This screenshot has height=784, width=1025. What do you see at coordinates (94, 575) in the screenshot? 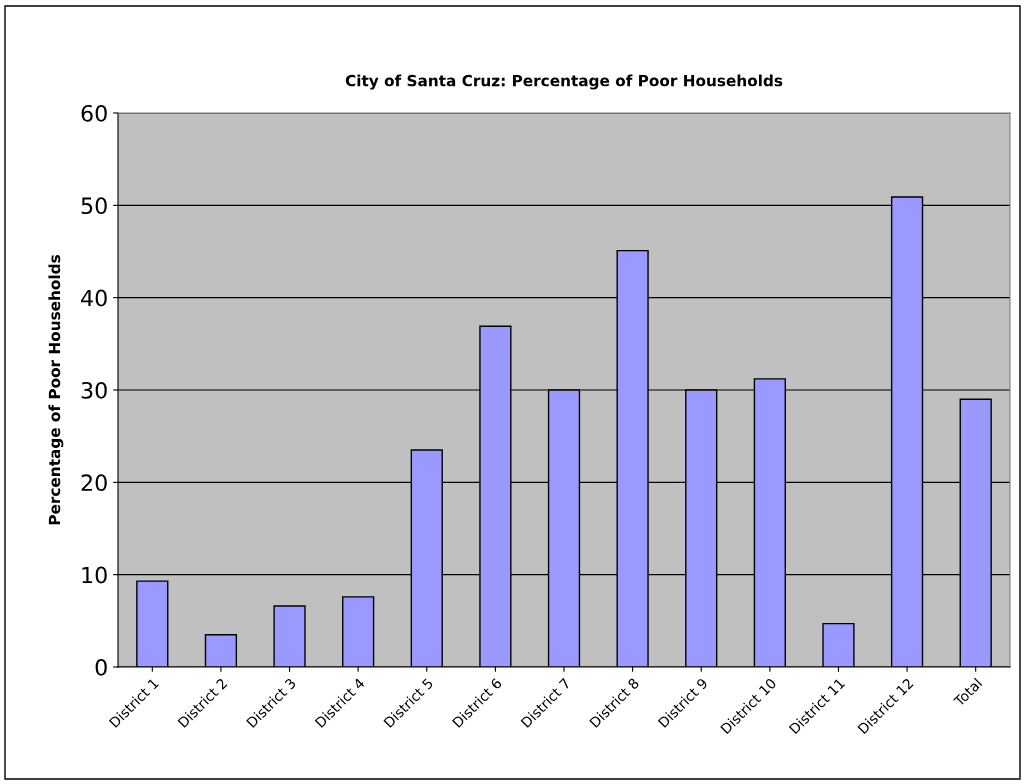
I see `y-tick-label: 10` at bounding box center [94, 575].